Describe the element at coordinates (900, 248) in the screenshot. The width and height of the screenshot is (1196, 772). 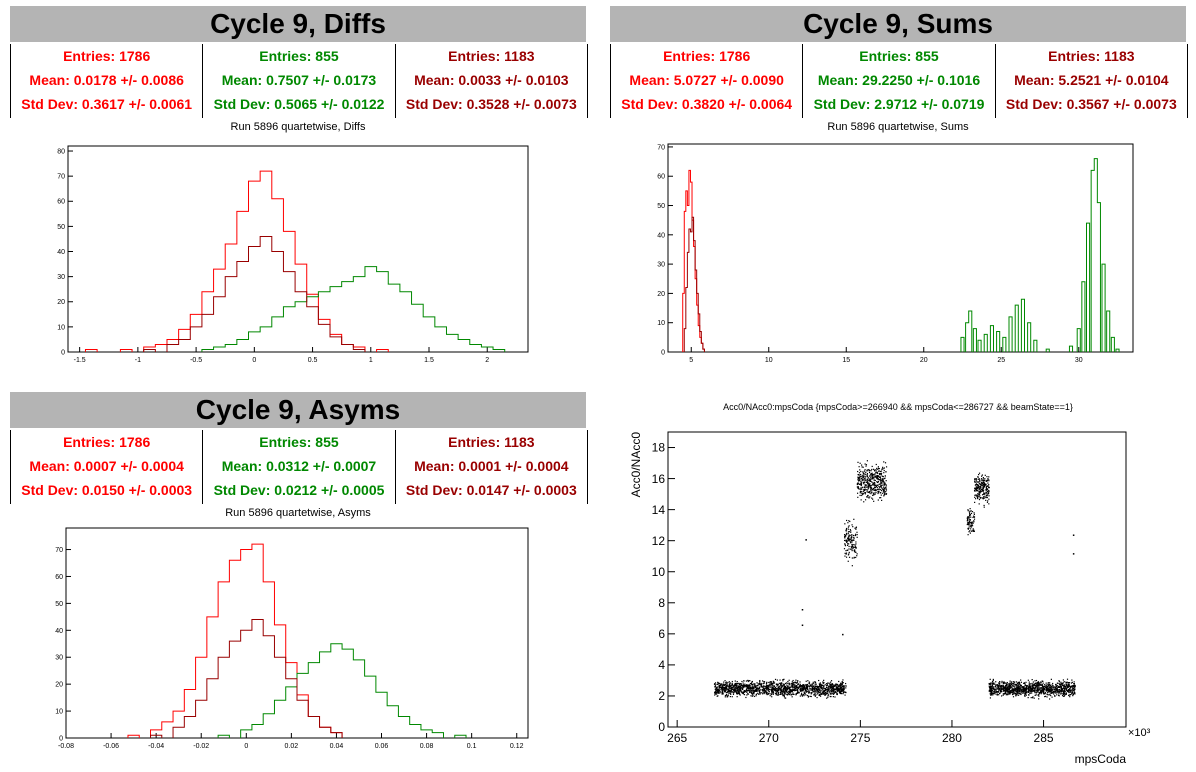
I see `plot-frame` at that location.